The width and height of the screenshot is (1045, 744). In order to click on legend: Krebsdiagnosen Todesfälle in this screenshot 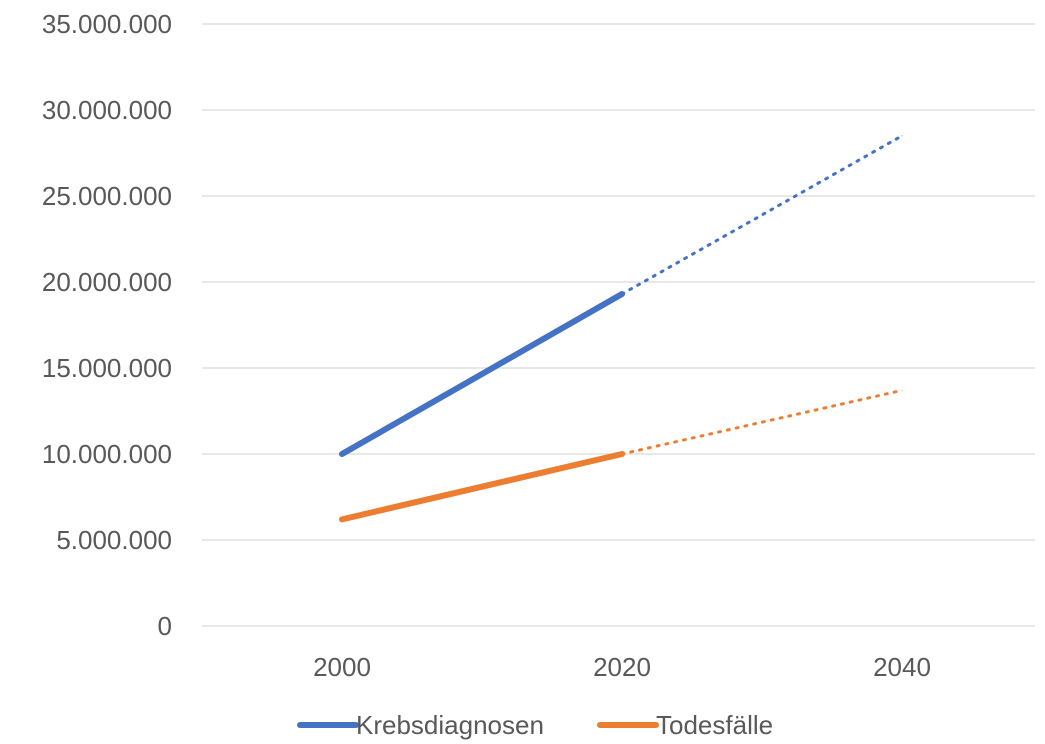, I will do `click(535, 725)`.